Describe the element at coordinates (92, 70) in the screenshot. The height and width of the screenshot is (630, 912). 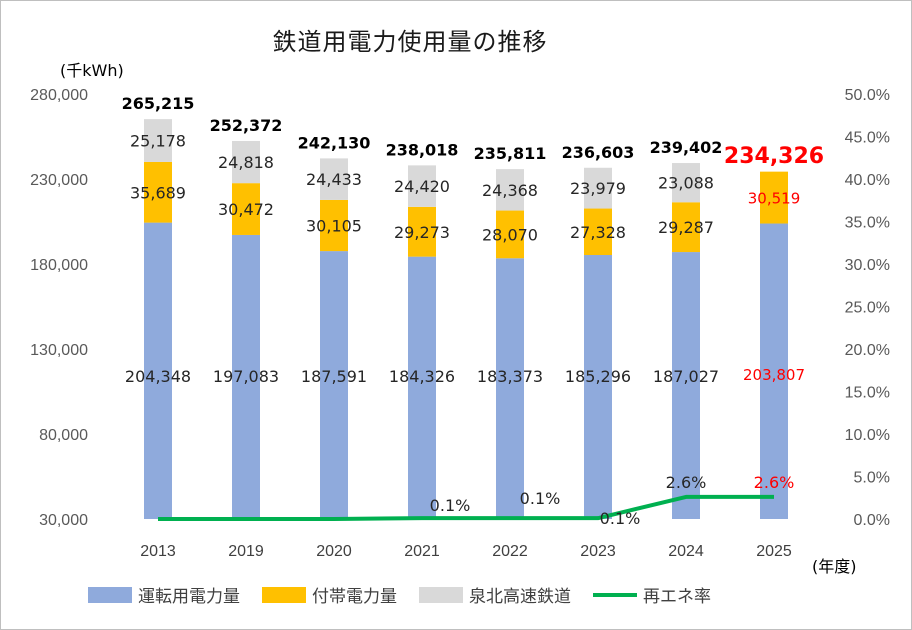
I see `left-axis-unit: (千kWh)` at that location.